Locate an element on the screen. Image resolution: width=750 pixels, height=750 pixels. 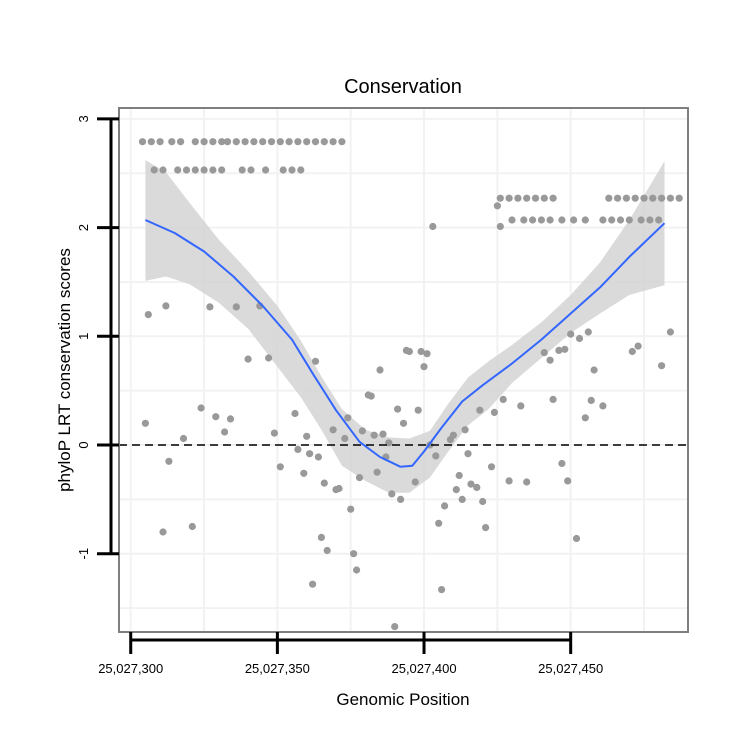
y-tick-label: 3 is located at coordinates (83, 118).